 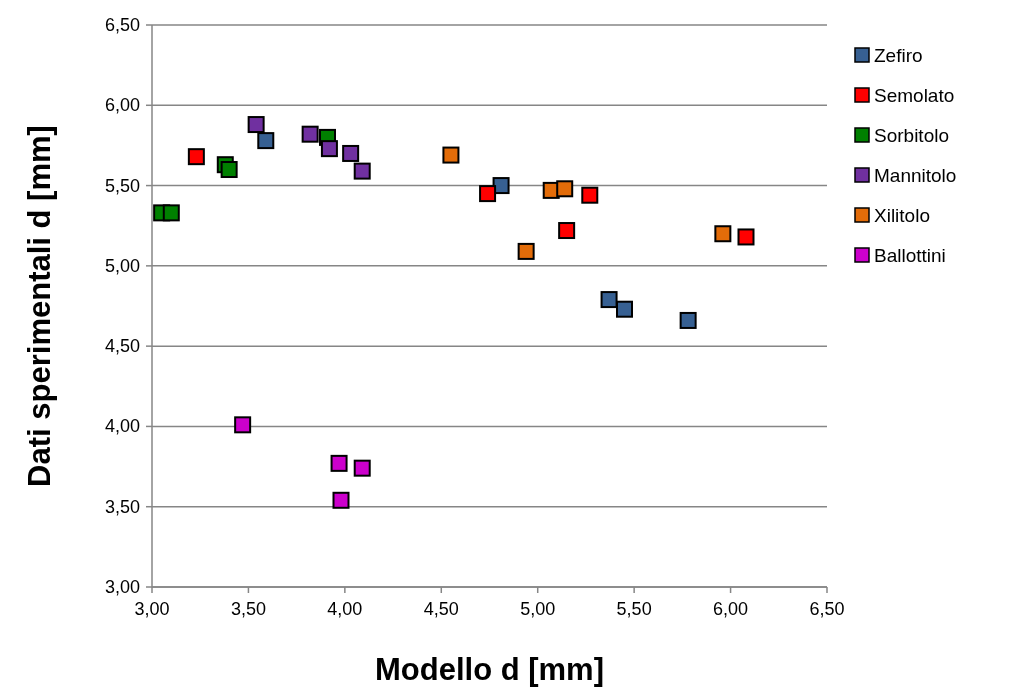 What do you see at coordinates (122, 25) in the screenshot?
I see `y-tick-label: 6,50` at bounding box center [122, 25].